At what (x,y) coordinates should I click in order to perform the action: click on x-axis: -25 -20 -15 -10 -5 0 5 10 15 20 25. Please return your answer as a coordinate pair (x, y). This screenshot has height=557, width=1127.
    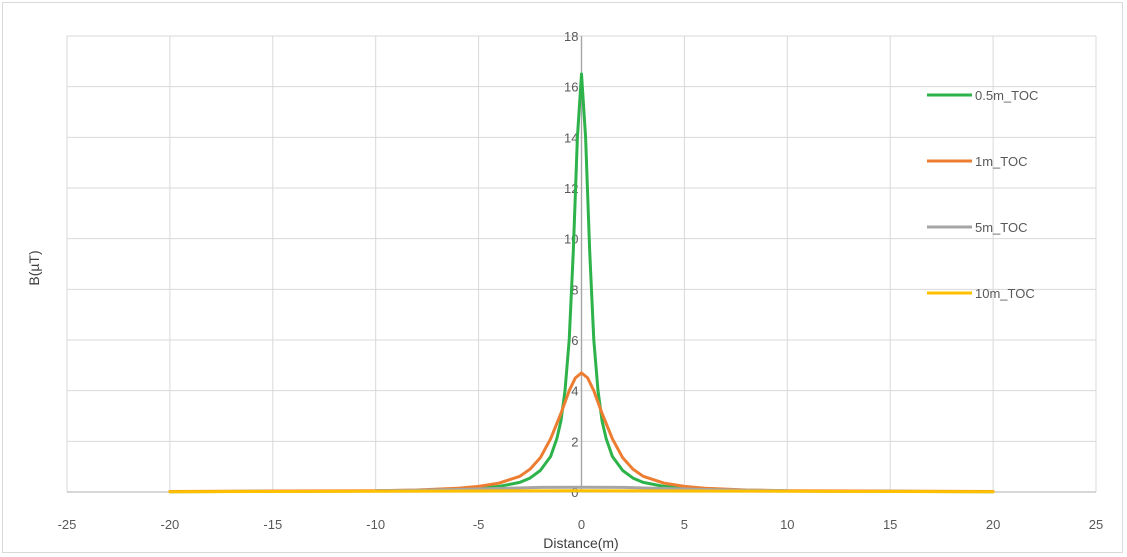
    Looking at the image, I should click on (581, 512).